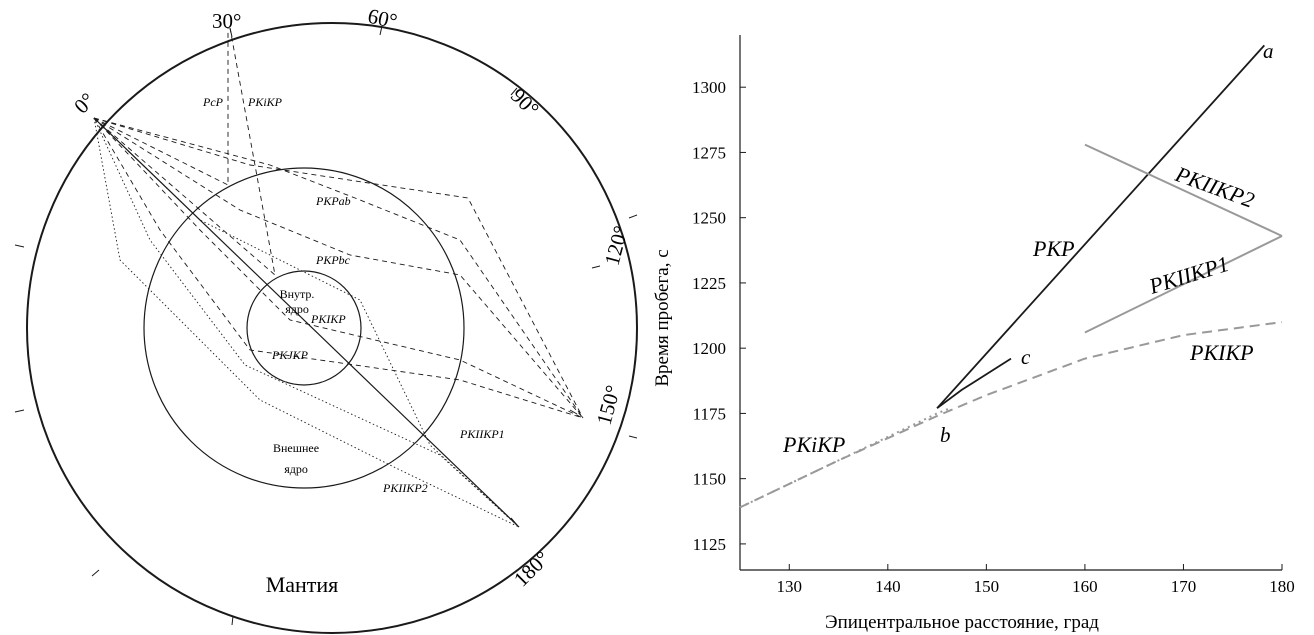 Image resolution: width=1314 pixels, height=635 pixels. Describe the element at coordinates (1214, 187) in the screenshot. I see `series-label-pkiikp2: PKIIKP2` at that location.